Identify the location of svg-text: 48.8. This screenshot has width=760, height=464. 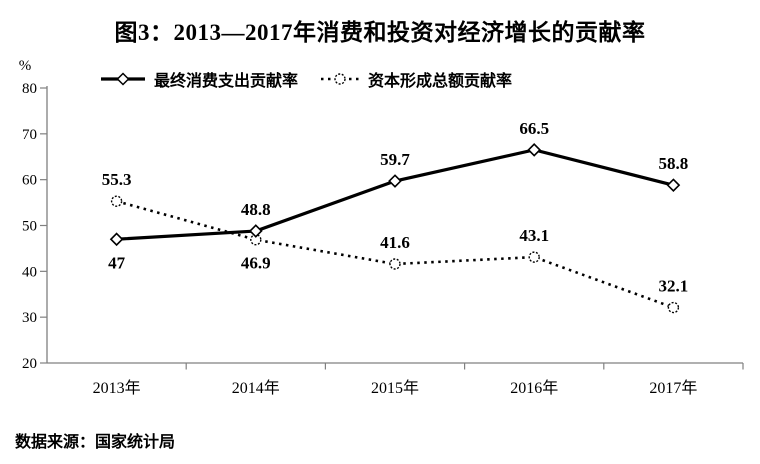
(256, 209).